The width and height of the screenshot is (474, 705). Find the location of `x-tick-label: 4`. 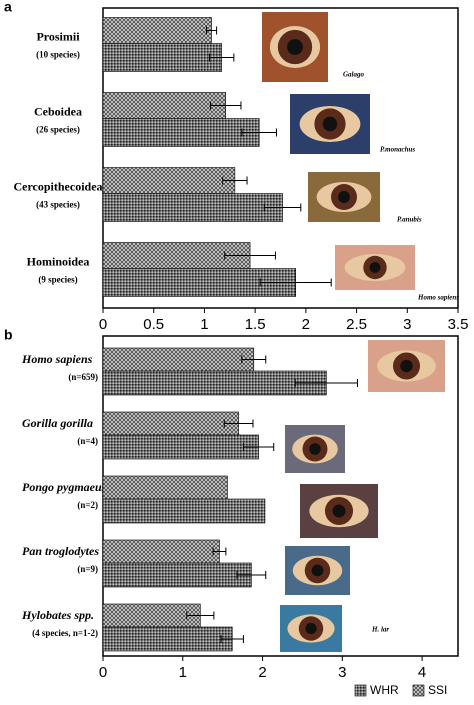

x-tick-label: 4 is located at coordinates (422, 672).